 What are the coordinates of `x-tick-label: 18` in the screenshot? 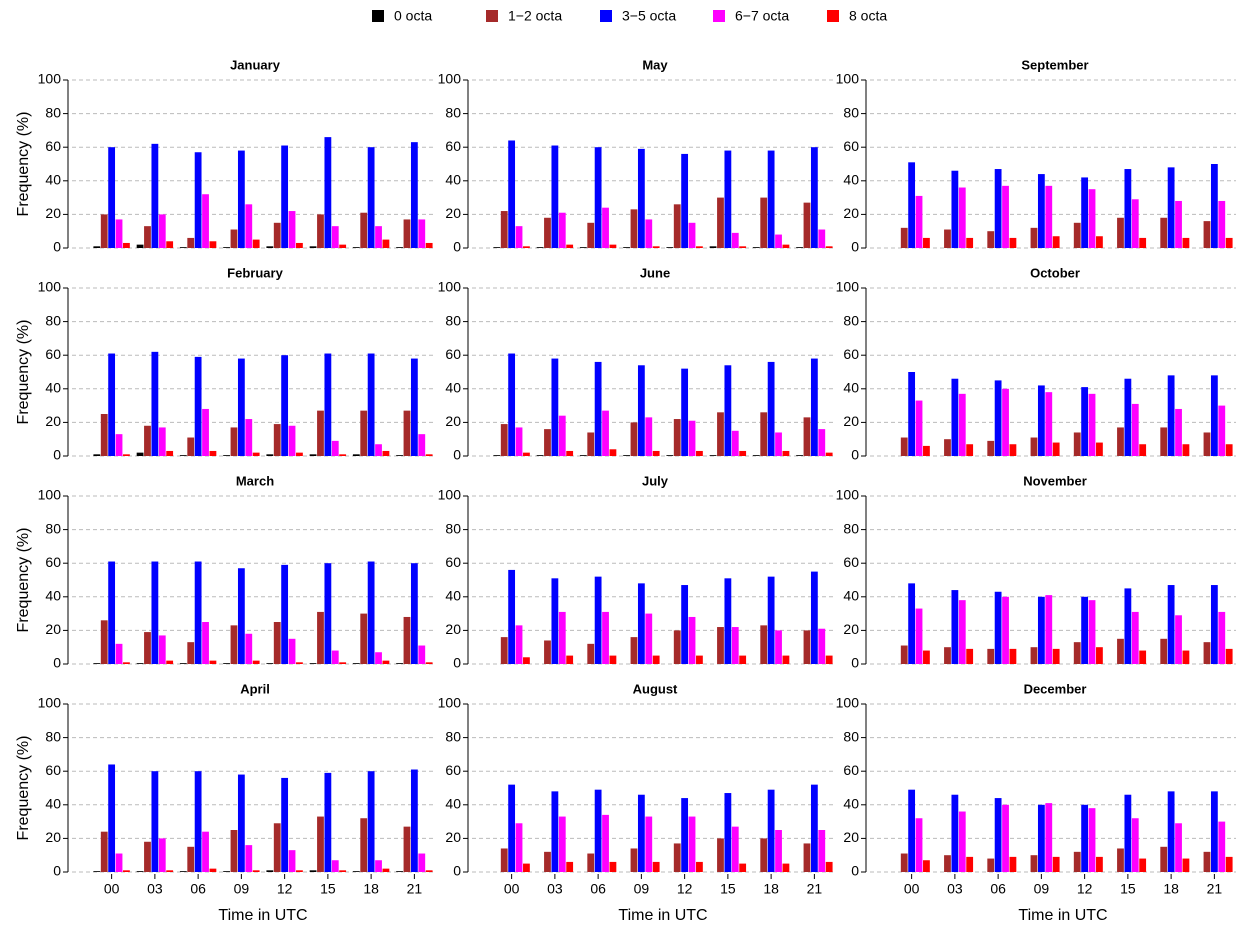 It's located at (1171, 889).